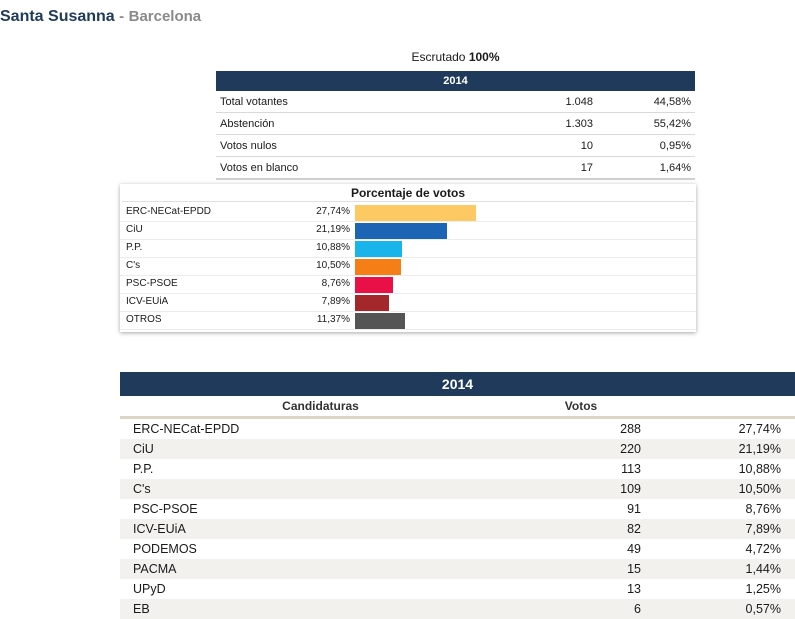 The height and width of the screenshot is (619, 795). Describe the element at coordinates (310, 247) in the screenshot. I see `chart-data-label: 10,88%` at that location.